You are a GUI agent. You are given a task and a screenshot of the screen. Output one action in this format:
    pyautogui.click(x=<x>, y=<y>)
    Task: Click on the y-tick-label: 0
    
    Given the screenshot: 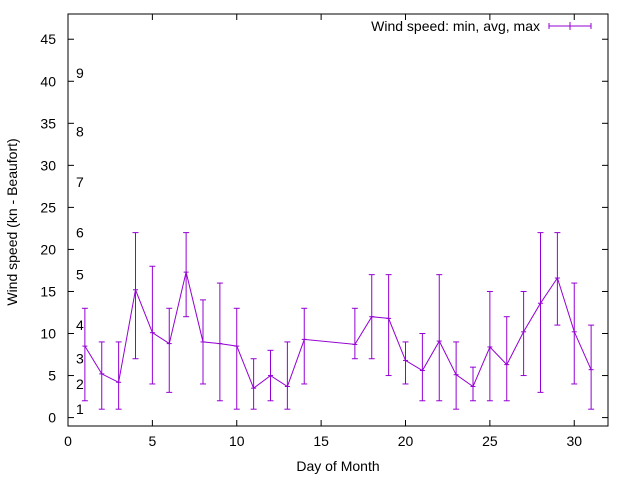 What is the action you would take?
    pyautogui.click(x=52, y=418)
    